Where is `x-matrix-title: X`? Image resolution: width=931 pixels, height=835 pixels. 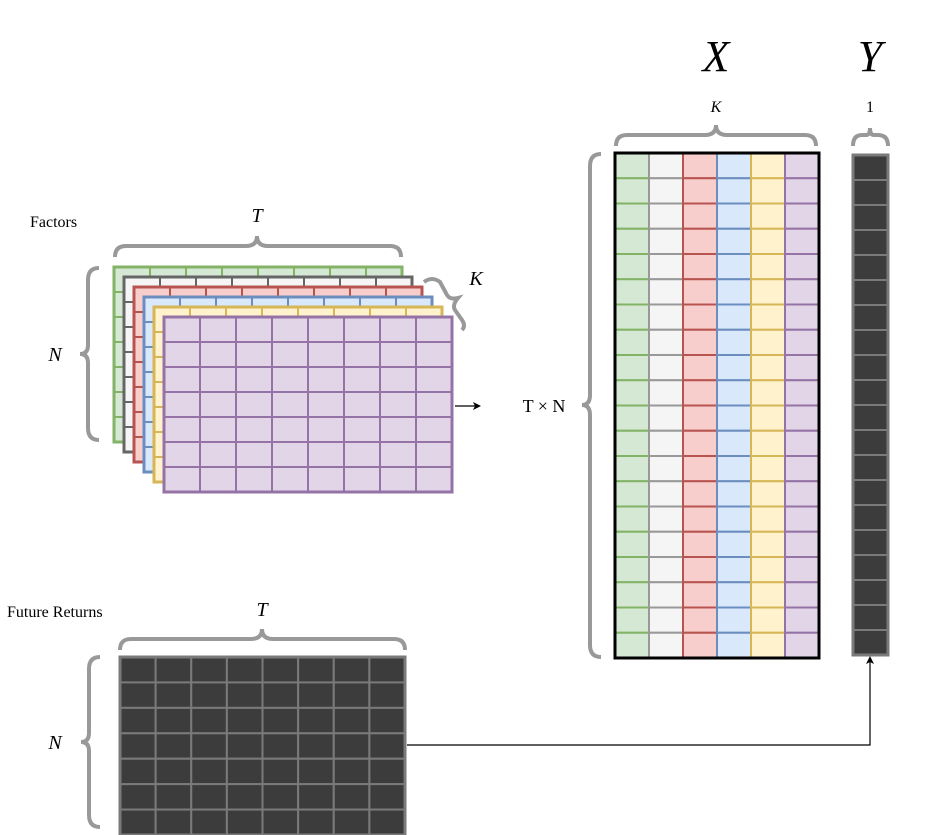 x-matrix-title: X is located at coordinates (716, 56).